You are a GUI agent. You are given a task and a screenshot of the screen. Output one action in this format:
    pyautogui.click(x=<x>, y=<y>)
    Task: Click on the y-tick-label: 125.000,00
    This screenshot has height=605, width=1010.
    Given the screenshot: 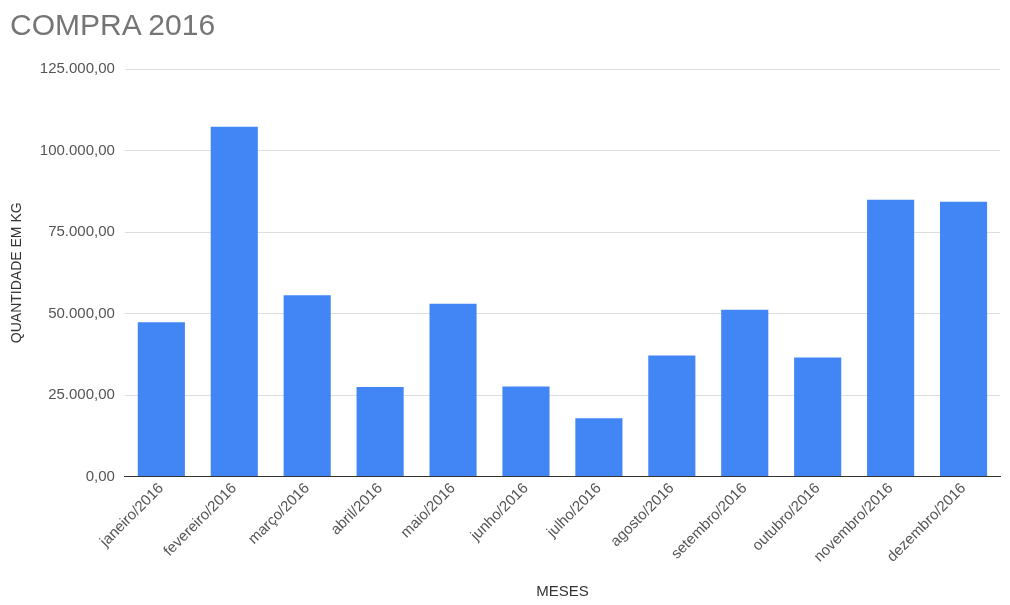 What is the action you would take?
    pyautogui.click(x=77, y=68)
    